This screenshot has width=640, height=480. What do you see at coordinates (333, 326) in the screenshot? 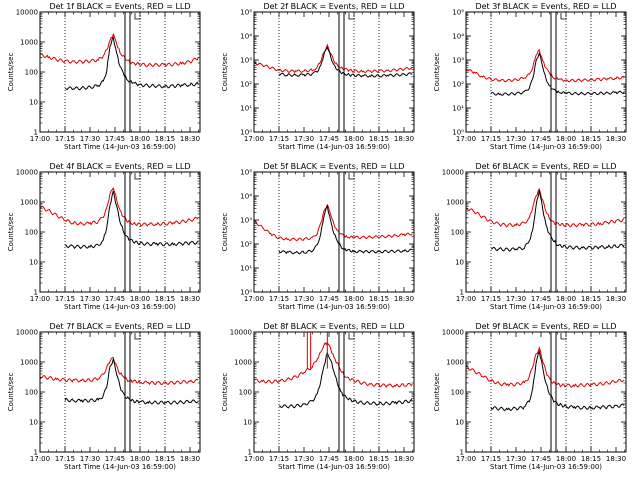
I see `chart-title: Det 8f BLACK = Events, RED = LLD` at bounding box center [333, 326].